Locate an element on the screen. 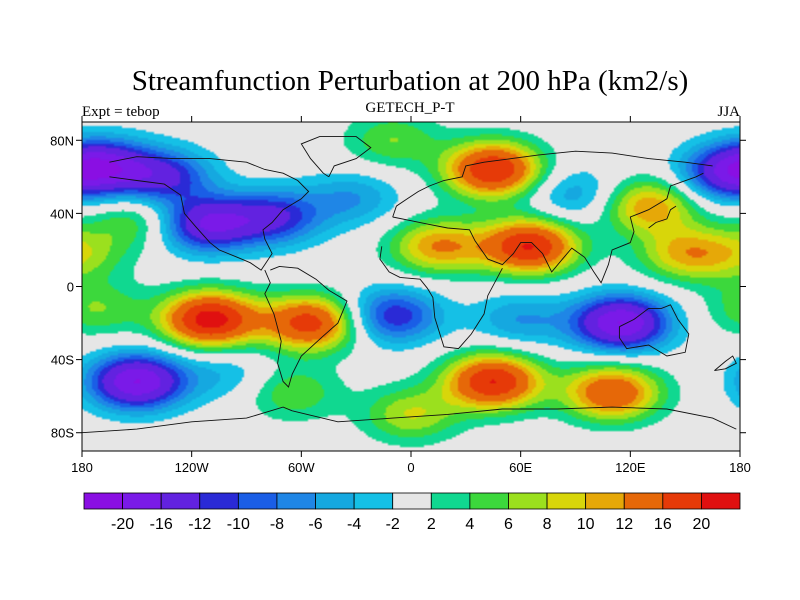 This screenshot has height=600, width=800. colorbar-label: 2 is located at coordinates (431, 524).